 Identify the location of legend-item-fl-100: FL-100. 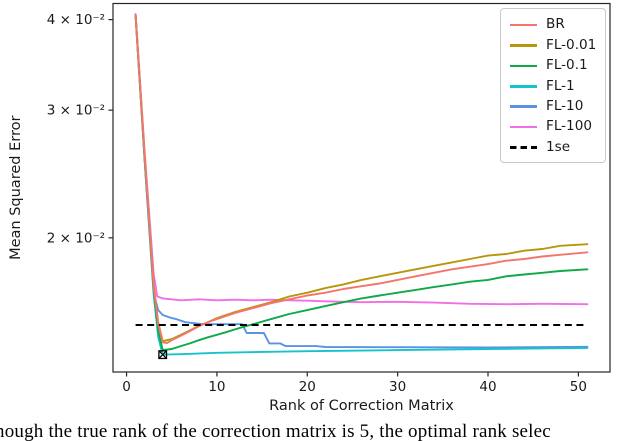
(555, 127).